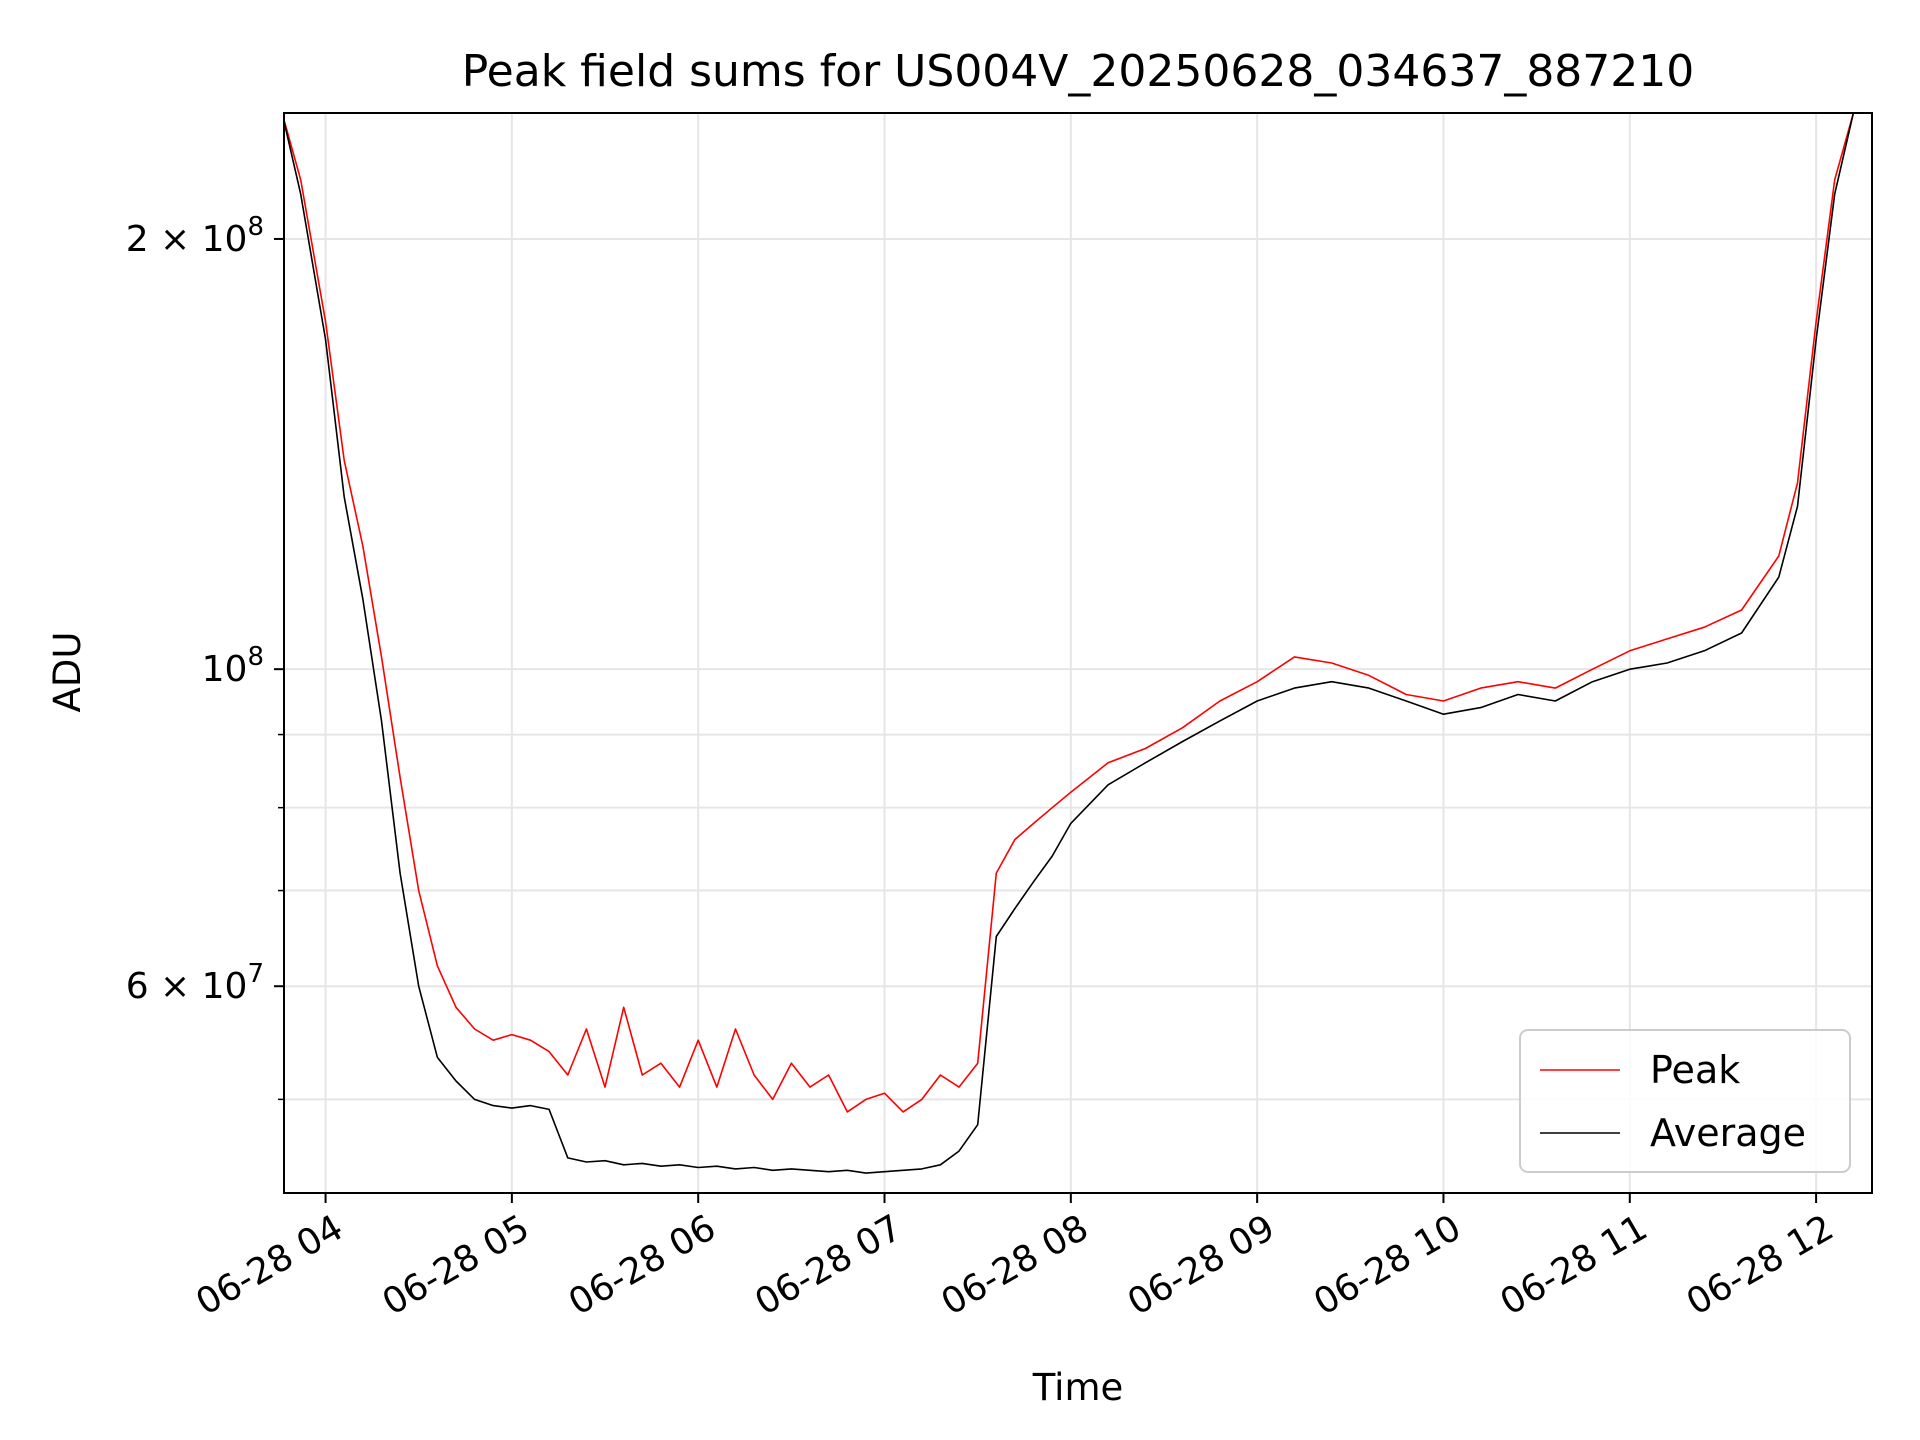 The image size is (1920, 1440). What do you see at coordinates (195, 983) in the screenshot?
I see `y-tick-label: 6 × 107` at bounding box center [195, 983].